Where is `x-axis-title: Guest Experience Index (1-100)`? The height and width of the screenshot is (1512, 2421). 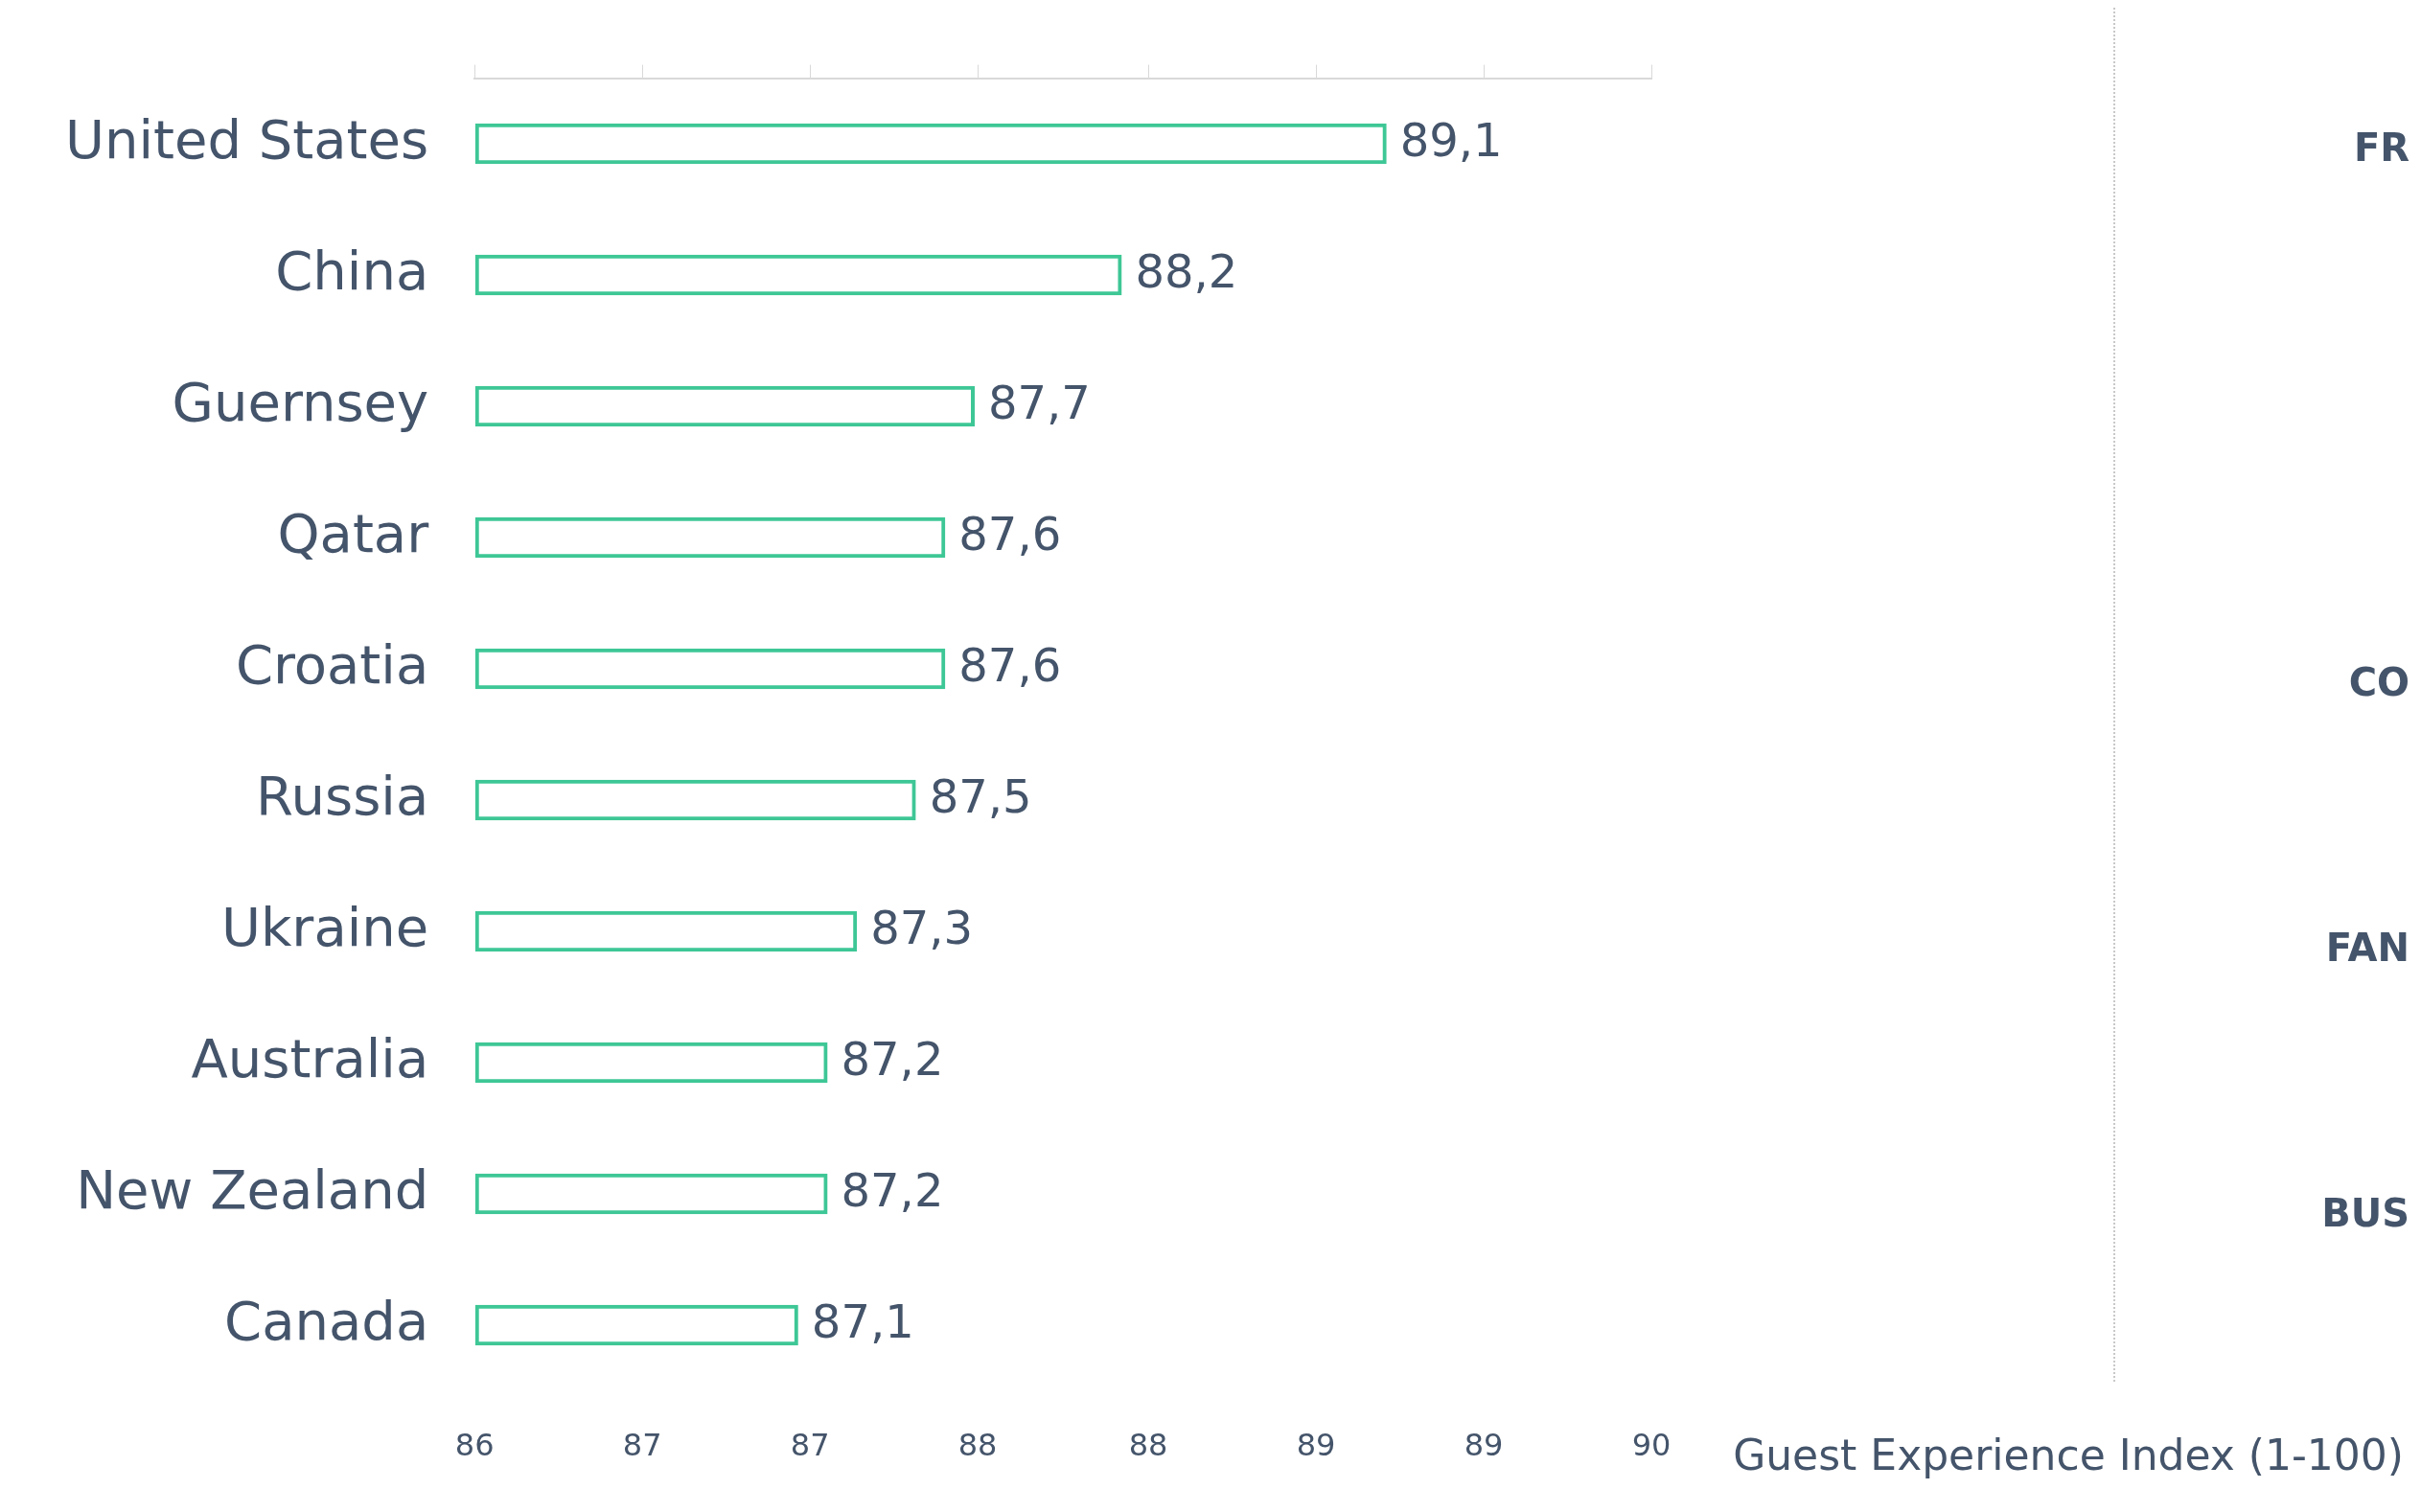
x-axis-title: Guest Experience Index (1-100) is located at coordinates (2069, 1456).